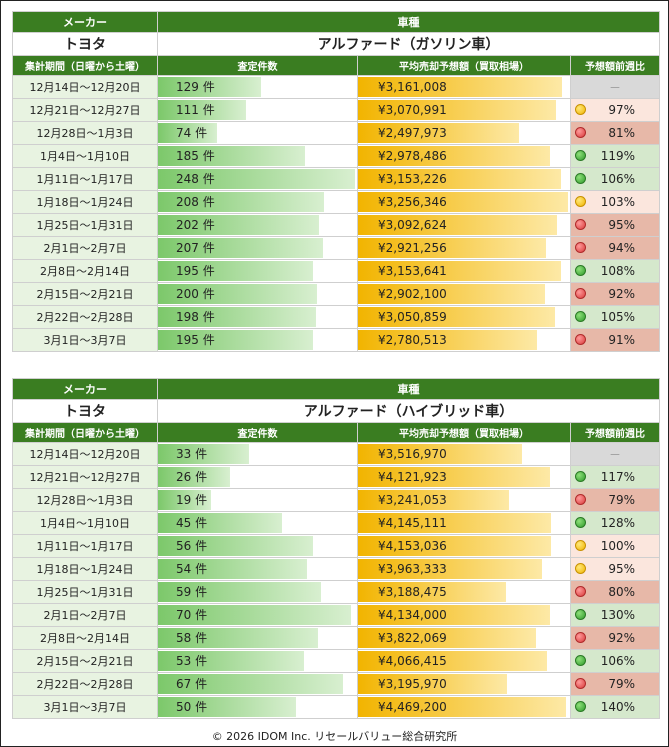  Describe the element at coordinates (615, 638) in the screenshot. I see `week-ratio-cell: 92%` at that location.